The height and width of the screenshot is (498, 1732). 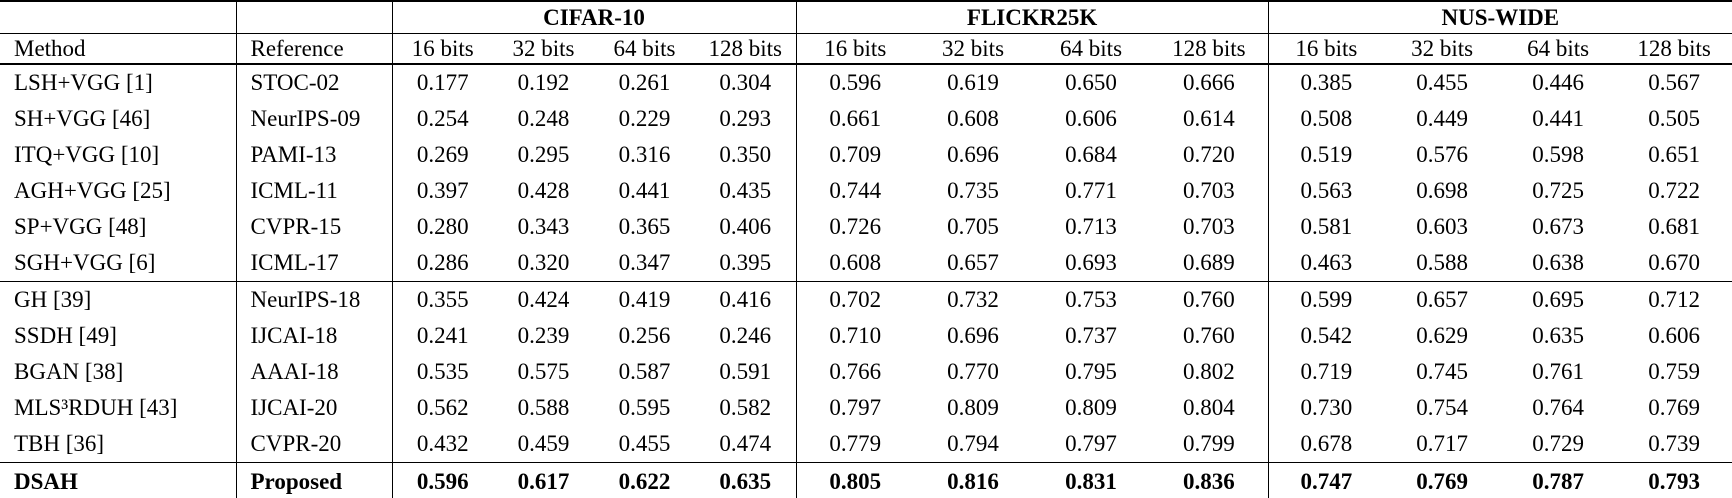 What do you see at coordinates (1091, 299) in the screenshot?
I see `map-value-cell: 0.753` at bounding box center [1091, 299].